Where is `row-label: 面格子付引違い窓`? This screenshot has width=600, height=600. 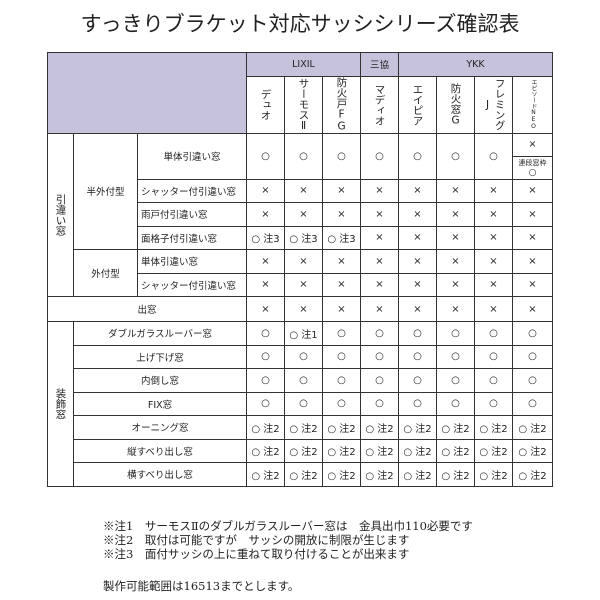
row-label: 面格子付引違い窓 is located at coordinates (192, 237).